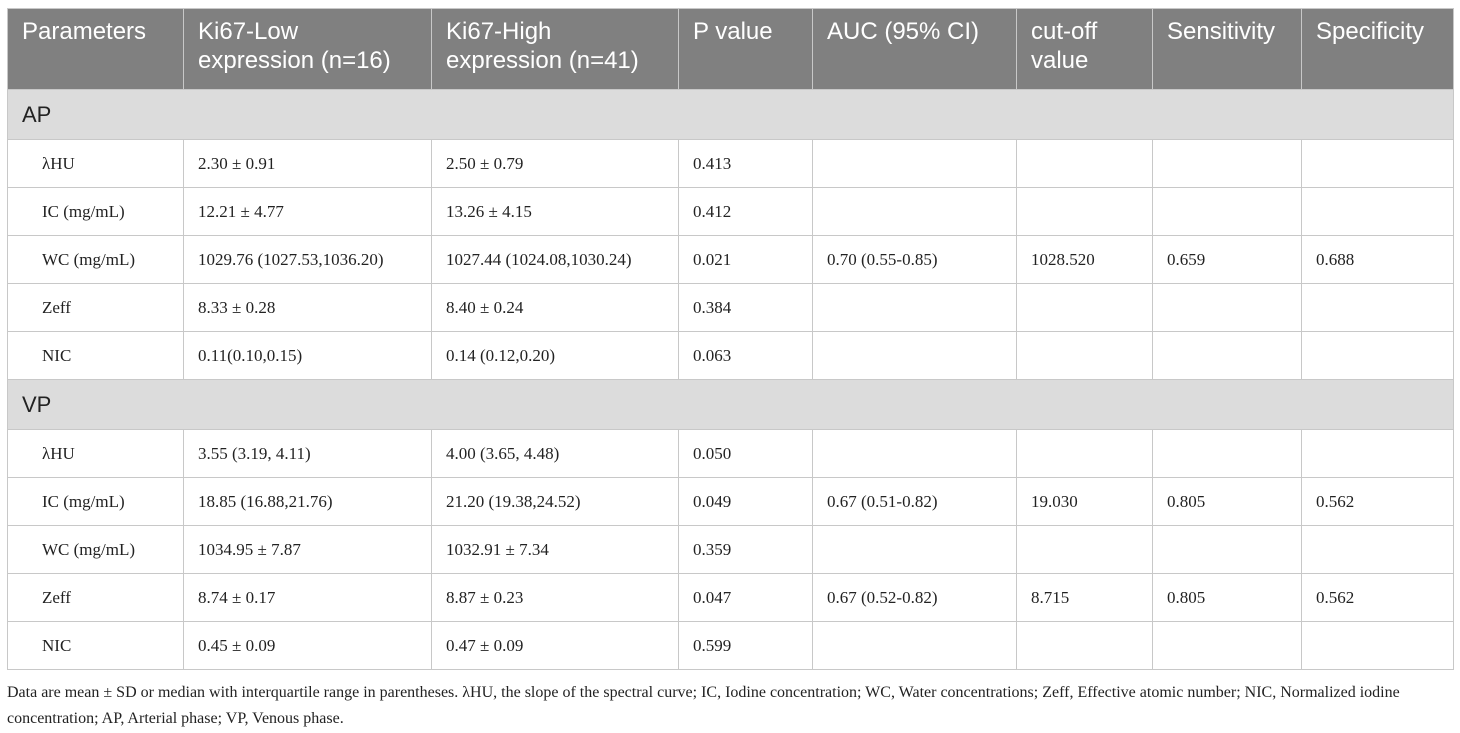 This screenshot has height=733, width=1460. I want to click on cell: 0.412, so click(745, 211).